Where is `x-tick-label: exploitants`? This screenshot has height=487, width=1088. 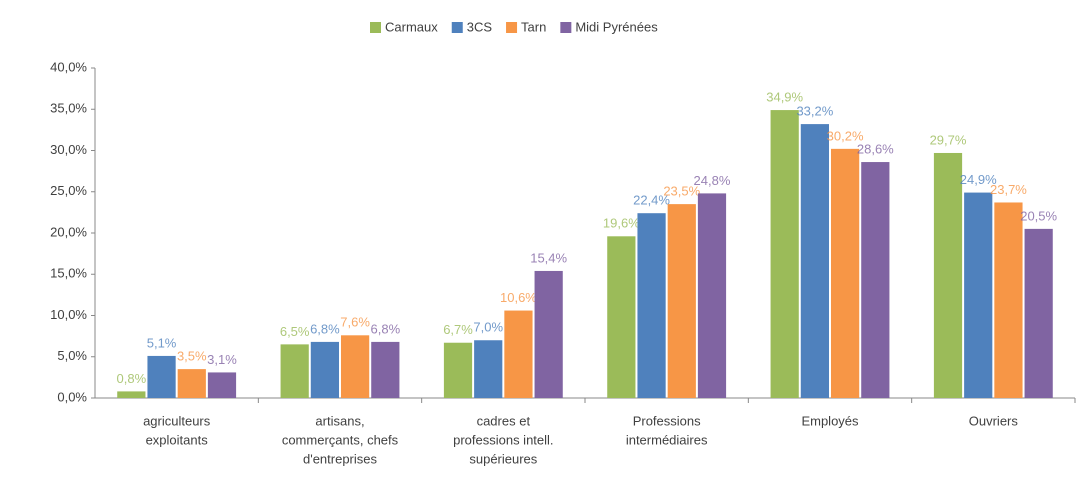 x-tick-label: exploitants is located at coordinates (177, 439).